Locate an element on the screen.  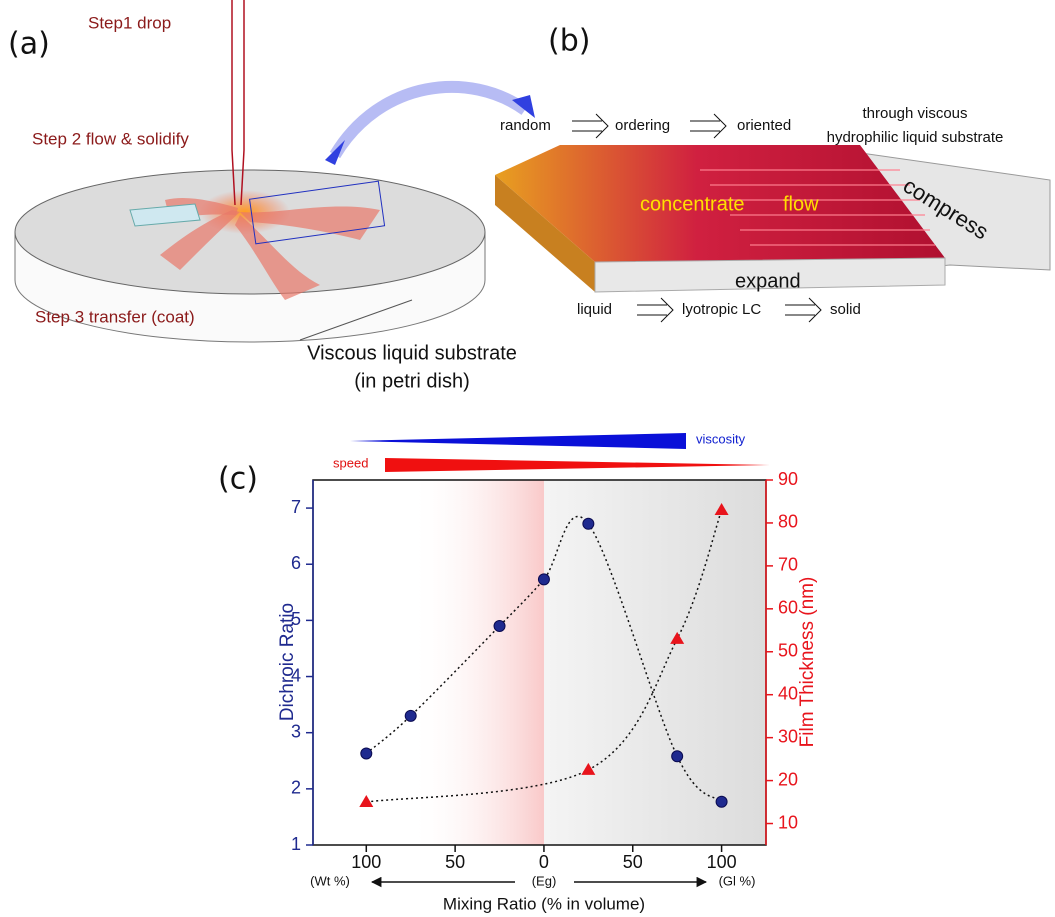
viscosity-wedge is located at coordinates (518, 441).